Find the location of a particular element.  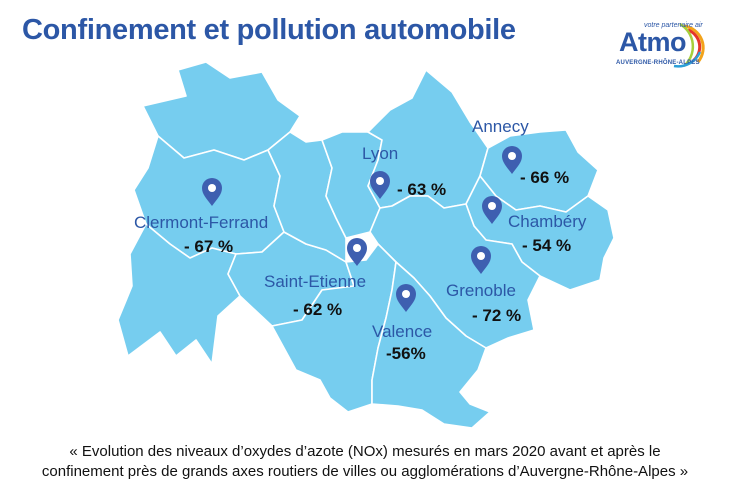

pin-lyon-icon is located at coordinates (380, 185).